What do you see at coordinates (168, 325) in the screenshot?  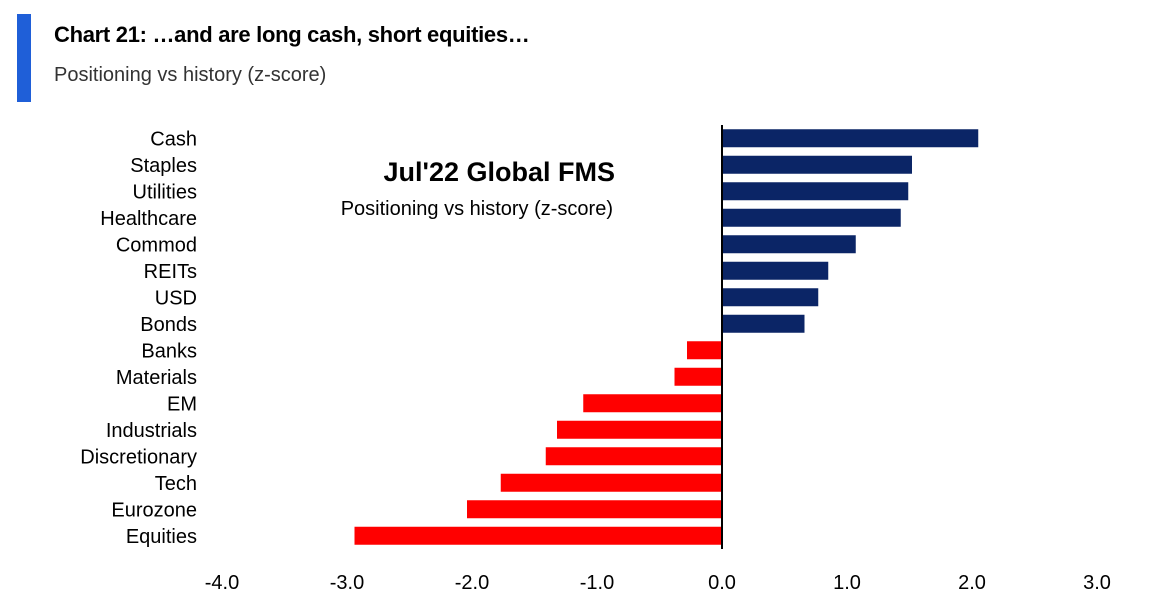 I see `category-label-bonds: Bonds` at bounding box center [168, 325].